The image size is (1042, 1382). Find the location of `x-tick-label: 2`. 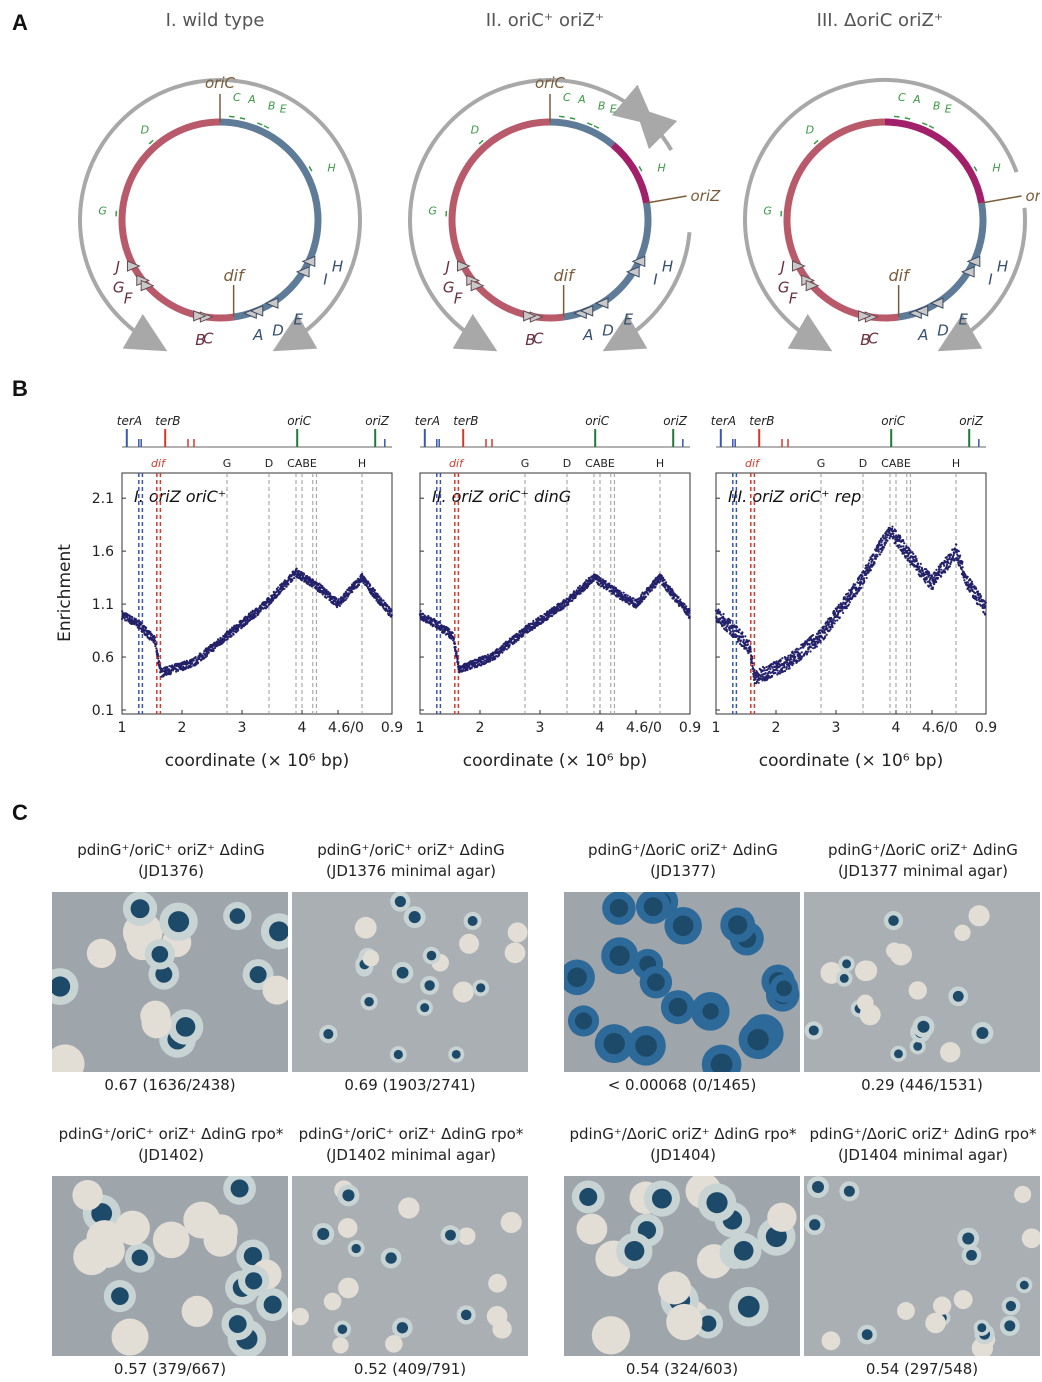

x-tick-label: 2 is located at coordinates (182, 728).